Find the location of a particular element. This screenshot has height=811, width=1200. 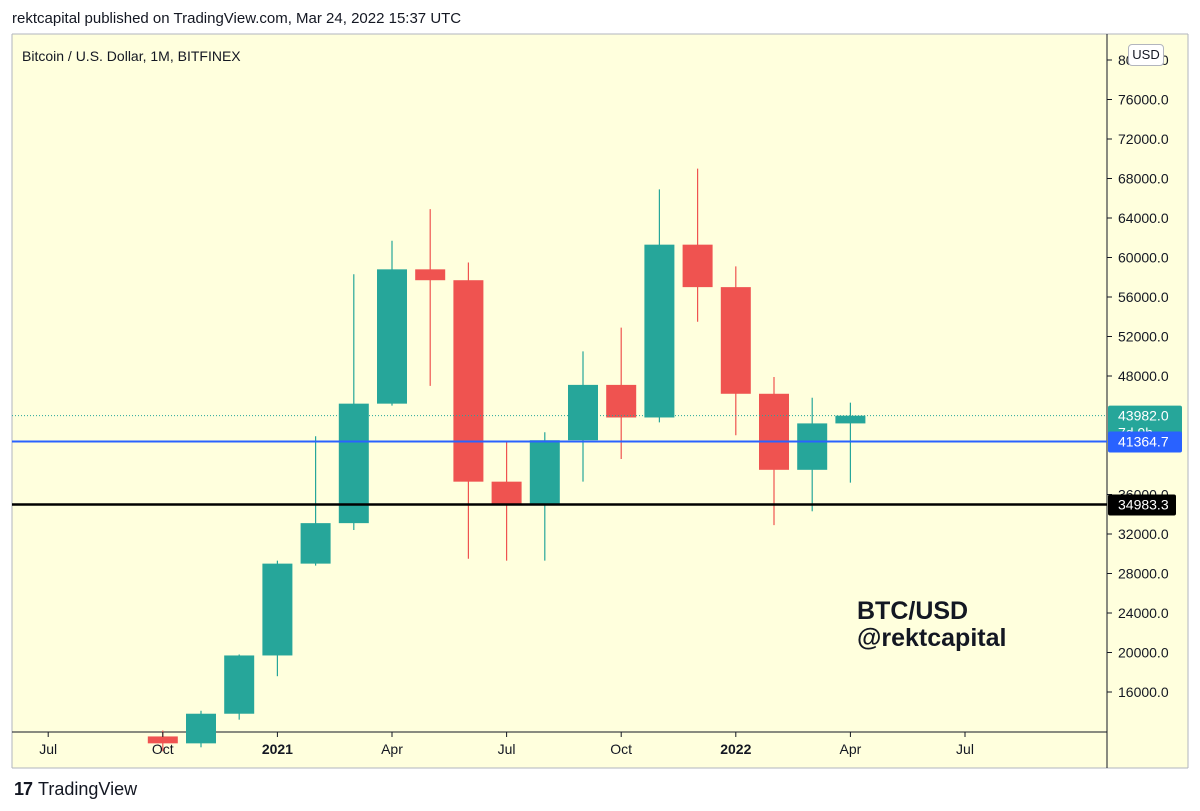

price-tick-label: 16000.0 is located at coordinates (1143, 692).